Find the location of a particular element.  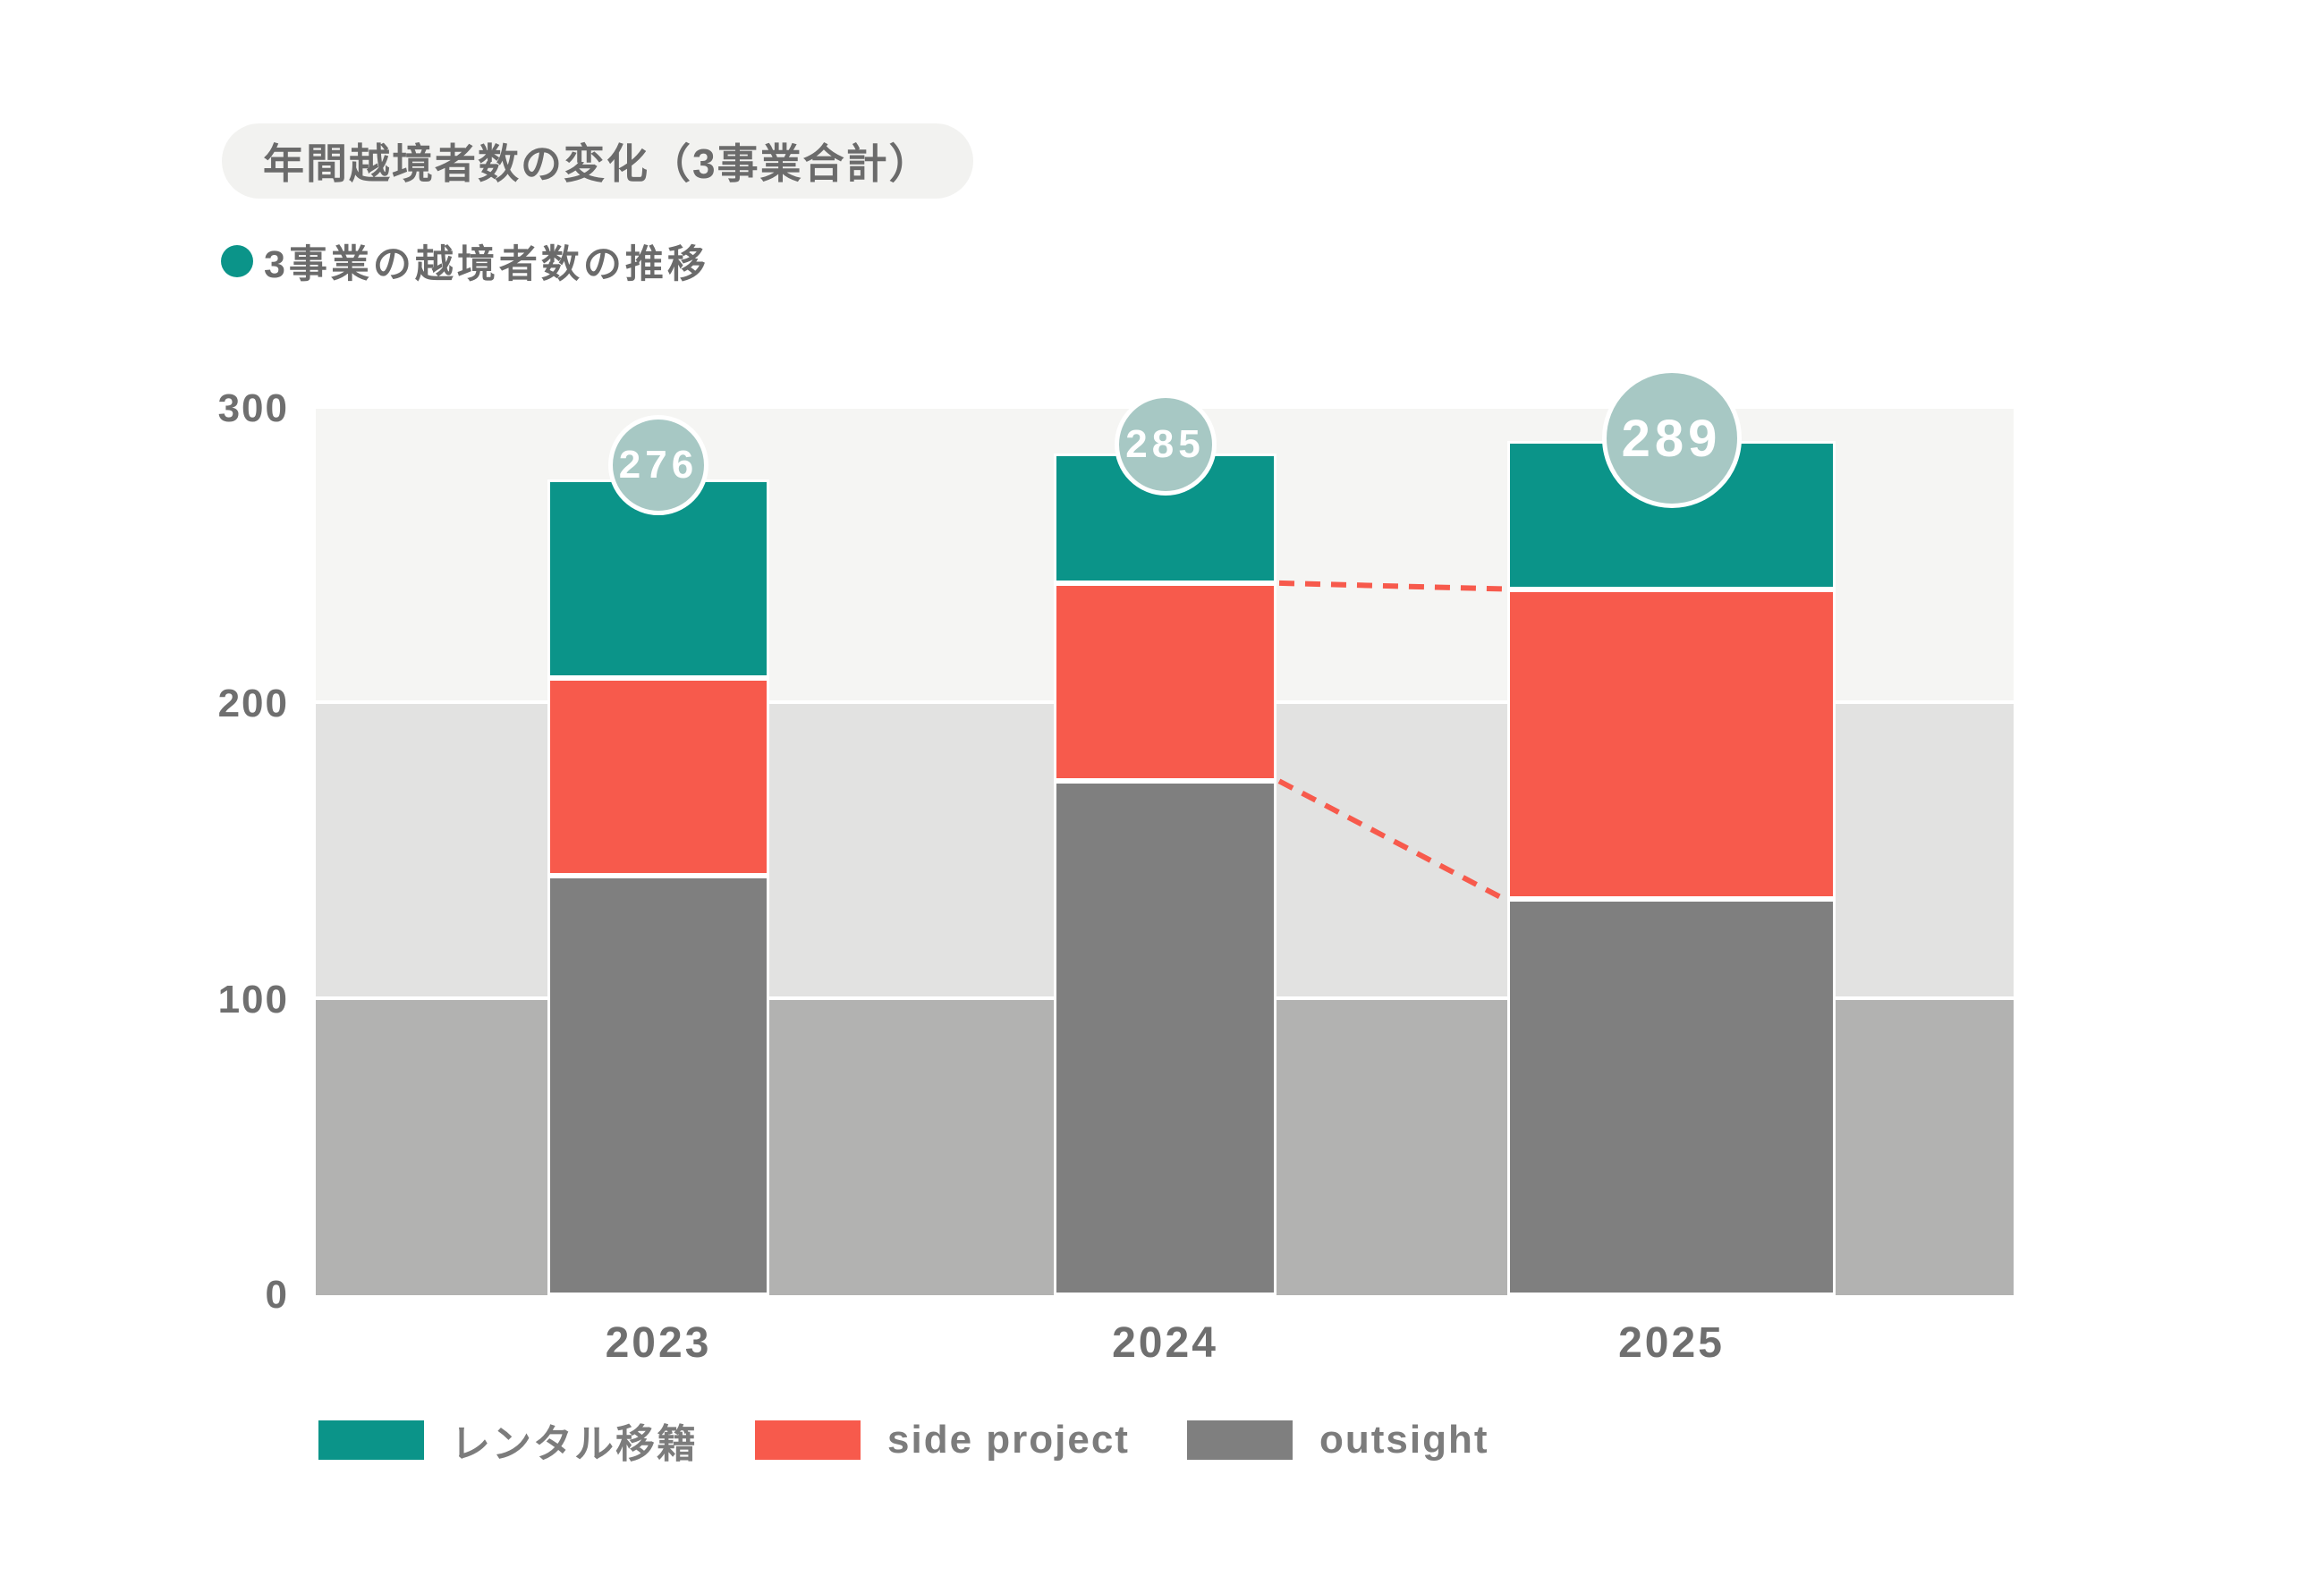

legend-label: outsight is located at coordinates (1404, 1440).